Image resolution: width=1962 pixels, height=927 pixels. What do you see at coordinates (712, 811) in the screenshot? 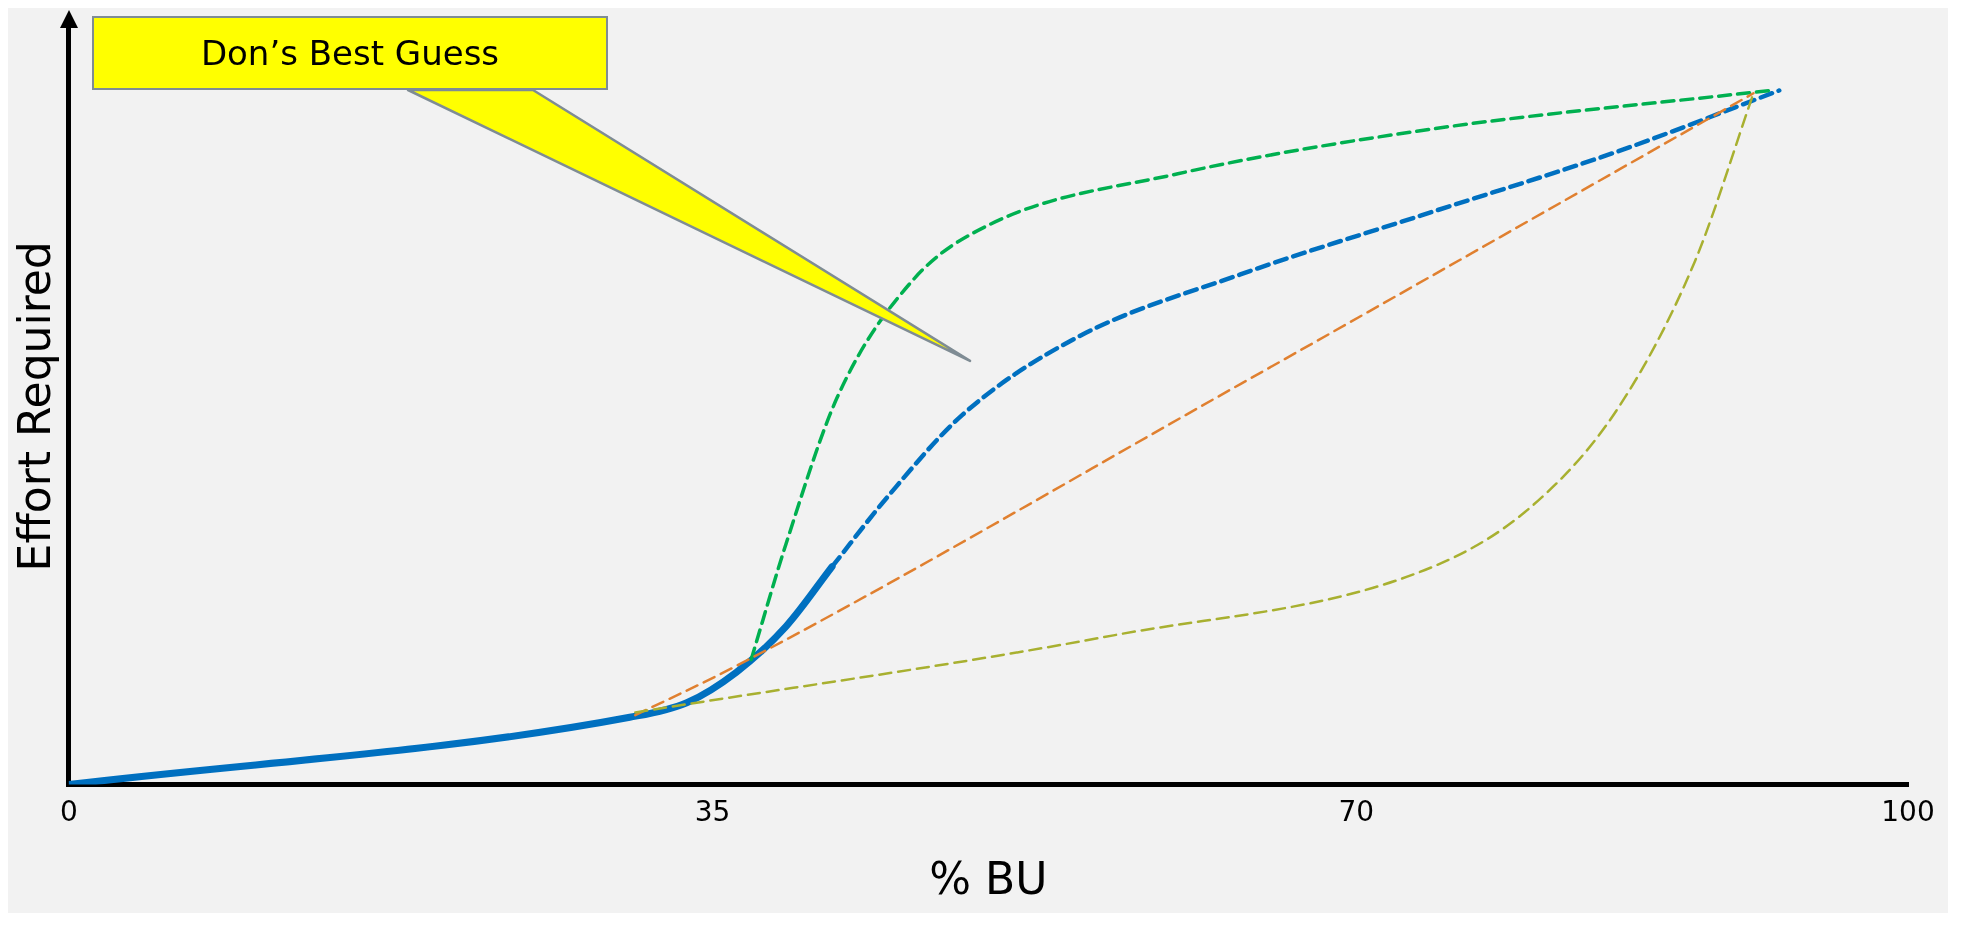
I see `x-tick-label: 35` at bounding box center [712, 811].